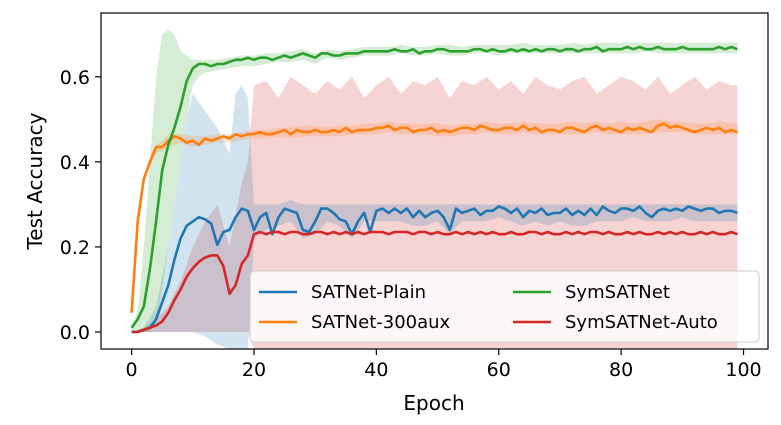 The width and height of the screenshot is (781, 425). Describe the element at coordinates (433, 403) in the screenshot. I see `x-axis-title: Epoch` at that location.